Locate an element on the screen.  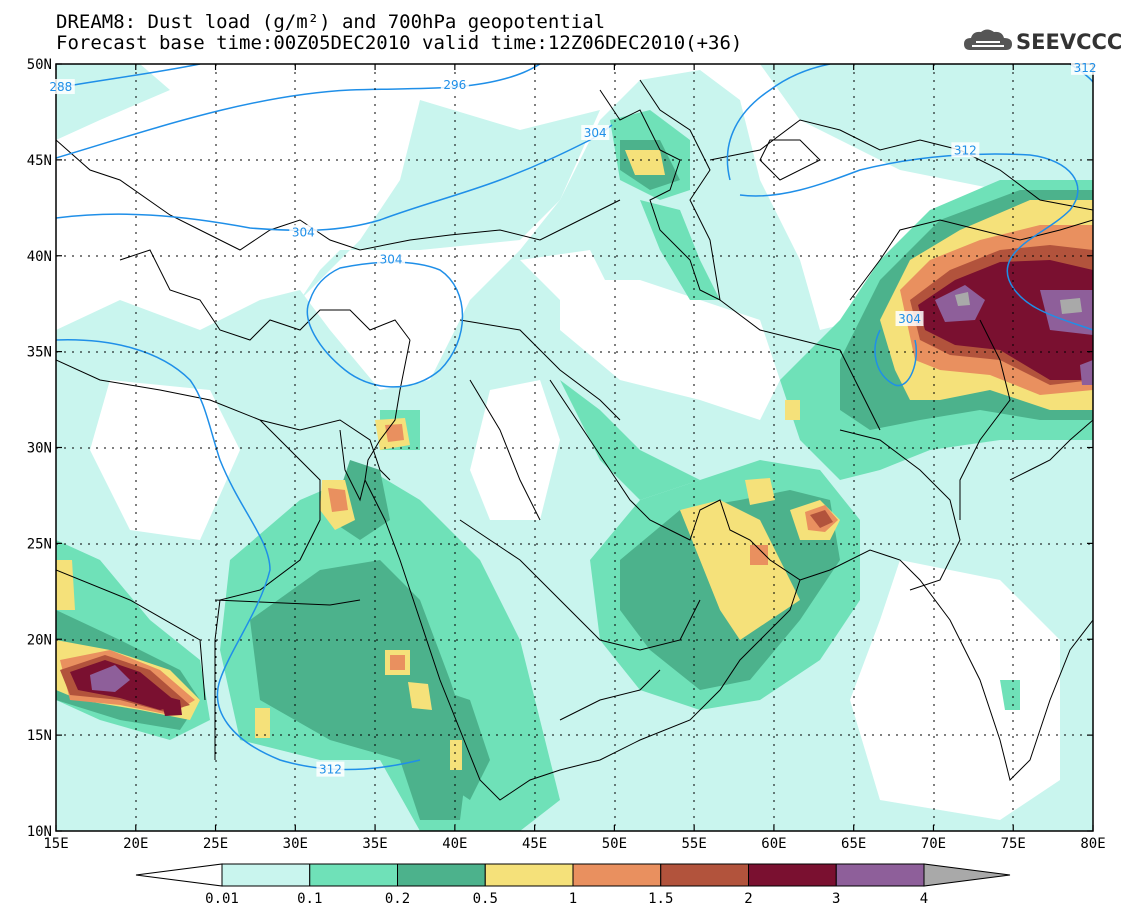
lat-tick-label: 30N is located at coordinates (39, 449).